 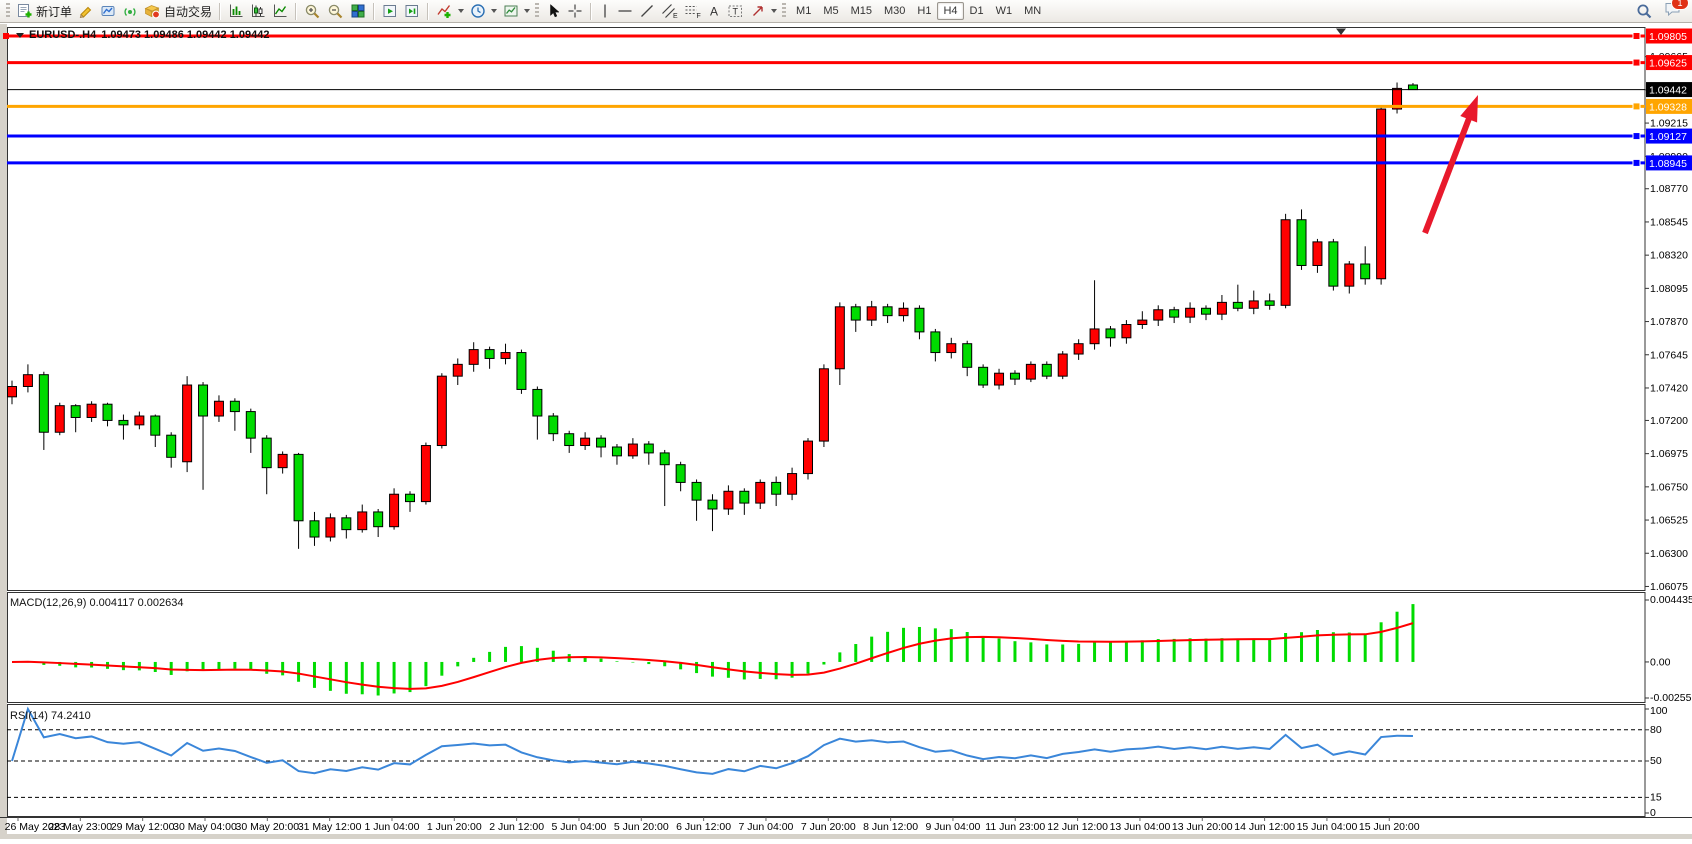 I want to click on arrows-tool-button, so click(x=763, y=11).